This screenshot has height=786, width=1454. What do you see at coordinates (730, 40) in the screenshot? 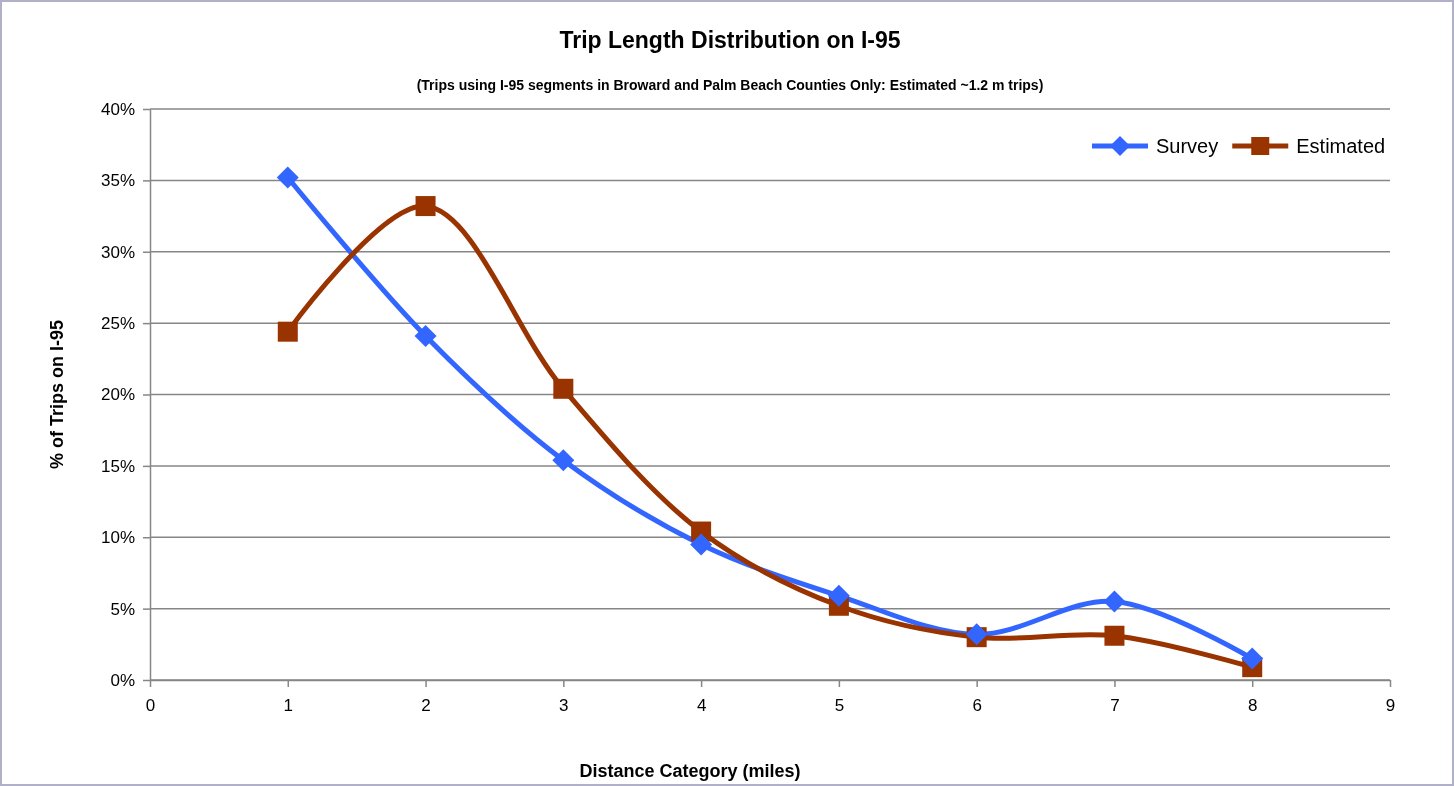
I see `chart-title: Trip Length Distribution on I-95` at bounding box center [730, 40].